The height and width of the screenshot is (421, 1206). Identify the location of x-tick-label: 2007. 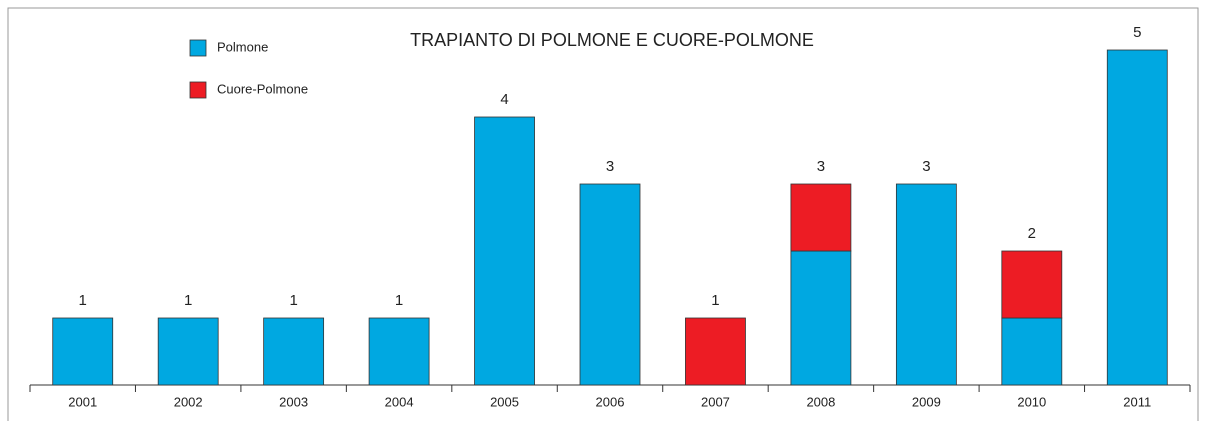
(715, 401).